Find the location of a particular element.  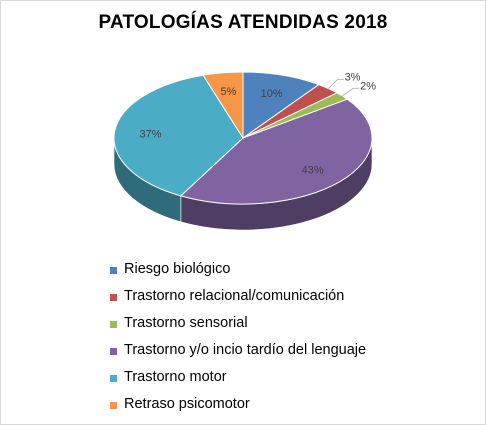

legend-item: Retraso psicomotor is located at coordinates (238, 404).